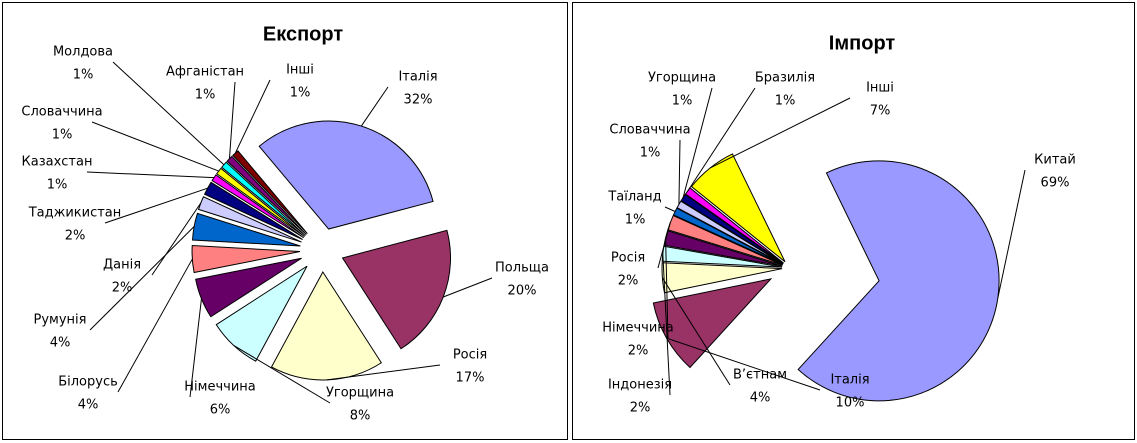 The image size is (1137, 443). I want to click on slice-label: Китай, so click(1055, 160).